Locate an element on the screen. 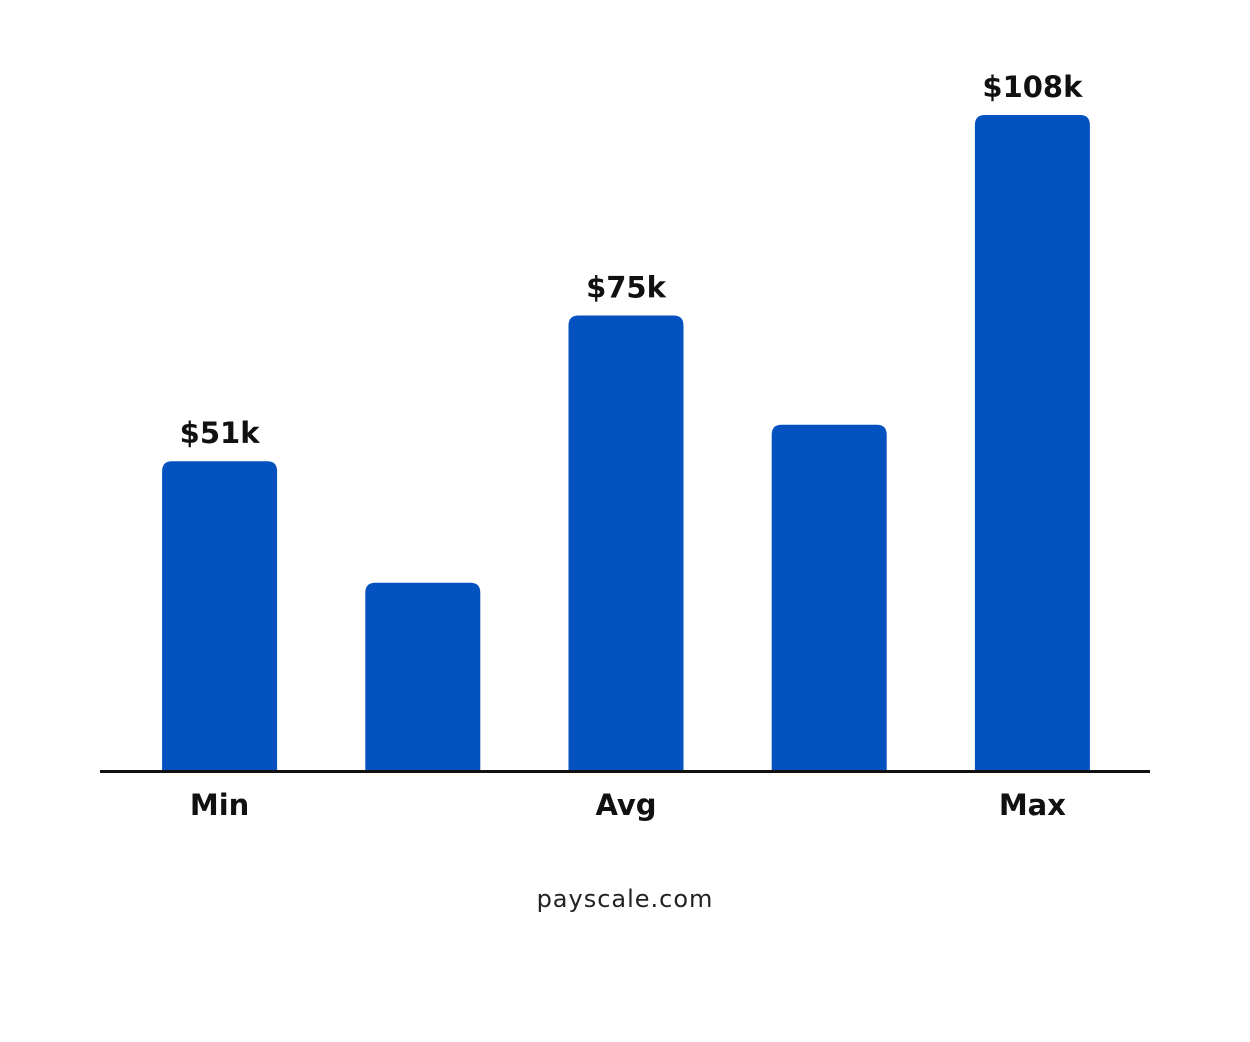  source-note: payscale.com is located at coordinates (625, 899).